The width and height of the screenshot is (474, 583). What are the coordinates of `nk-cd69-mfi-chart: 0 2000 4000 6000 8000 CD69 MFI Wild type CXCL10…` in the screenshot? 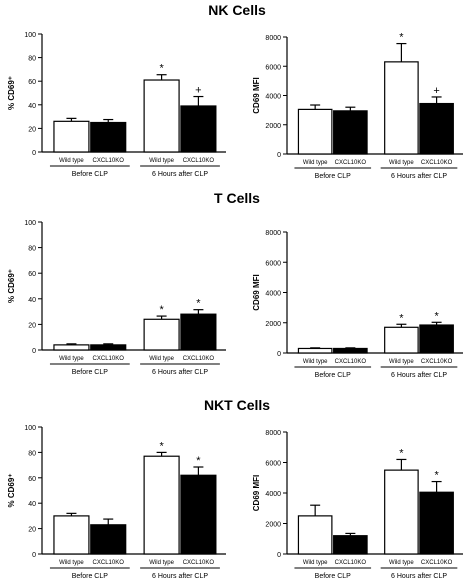 It's located at (357, 106).